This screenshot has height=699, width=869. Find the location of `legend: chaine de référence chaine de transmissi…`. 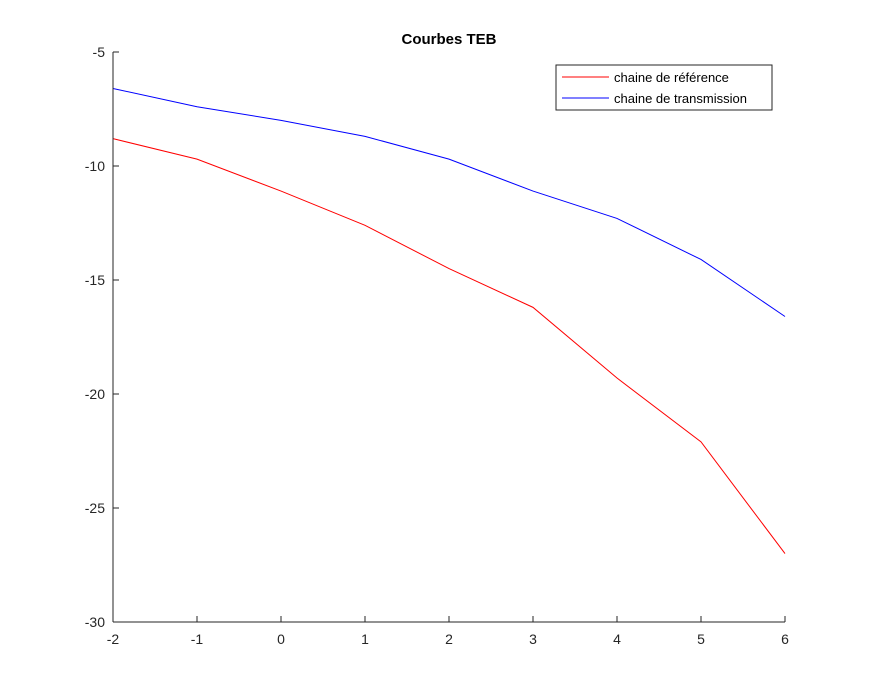

legend: chaine de référence chaine de transmissi… is located at coordinates (664, 87).